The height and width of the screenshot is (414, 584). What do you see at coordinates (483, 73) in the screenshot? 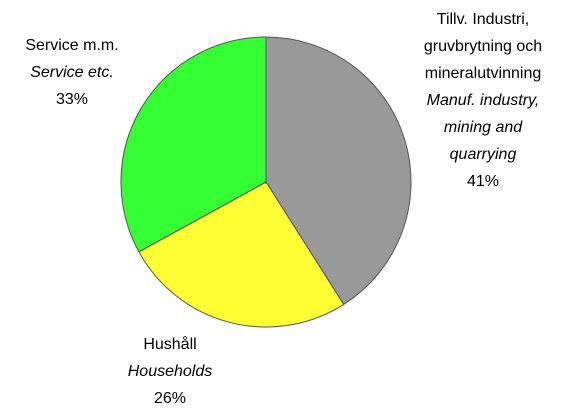
I see `slice-label: mineralutvinning` at bounding box center [483, 73].